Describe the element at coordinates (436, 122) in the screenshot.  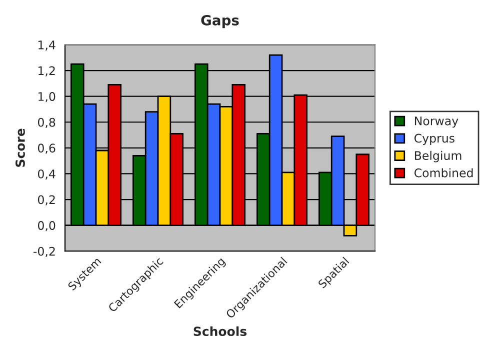
I see `legend-label: Norway` at that location.